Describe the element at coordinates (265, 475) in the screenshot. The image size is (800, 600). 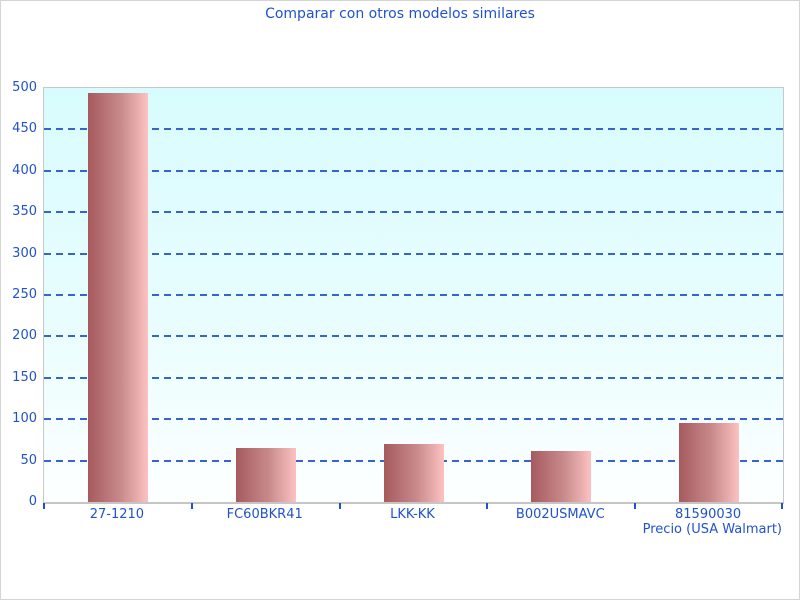
I see `bar-FC60BKR41` at that location.